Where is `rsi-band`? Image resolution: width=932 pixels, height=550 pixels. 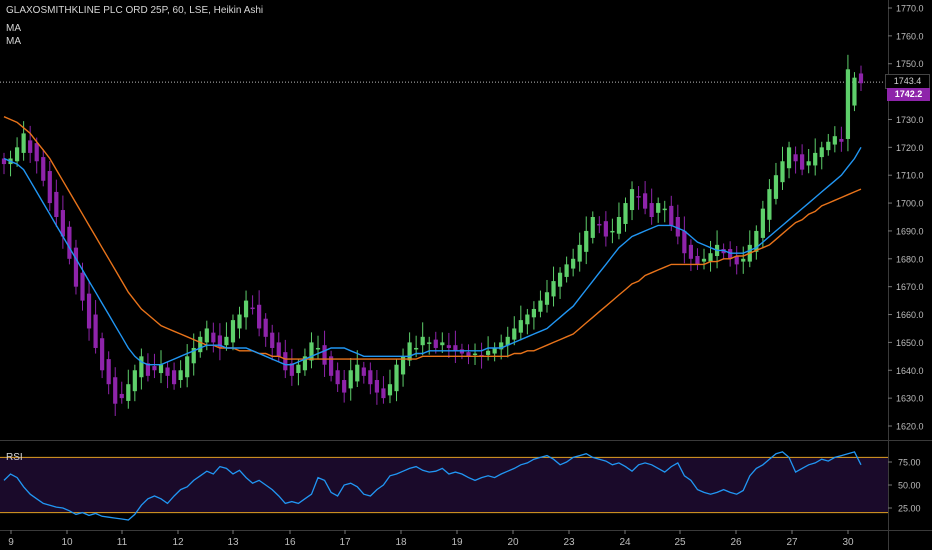 rsi-band is located at coordinates (444, 485).